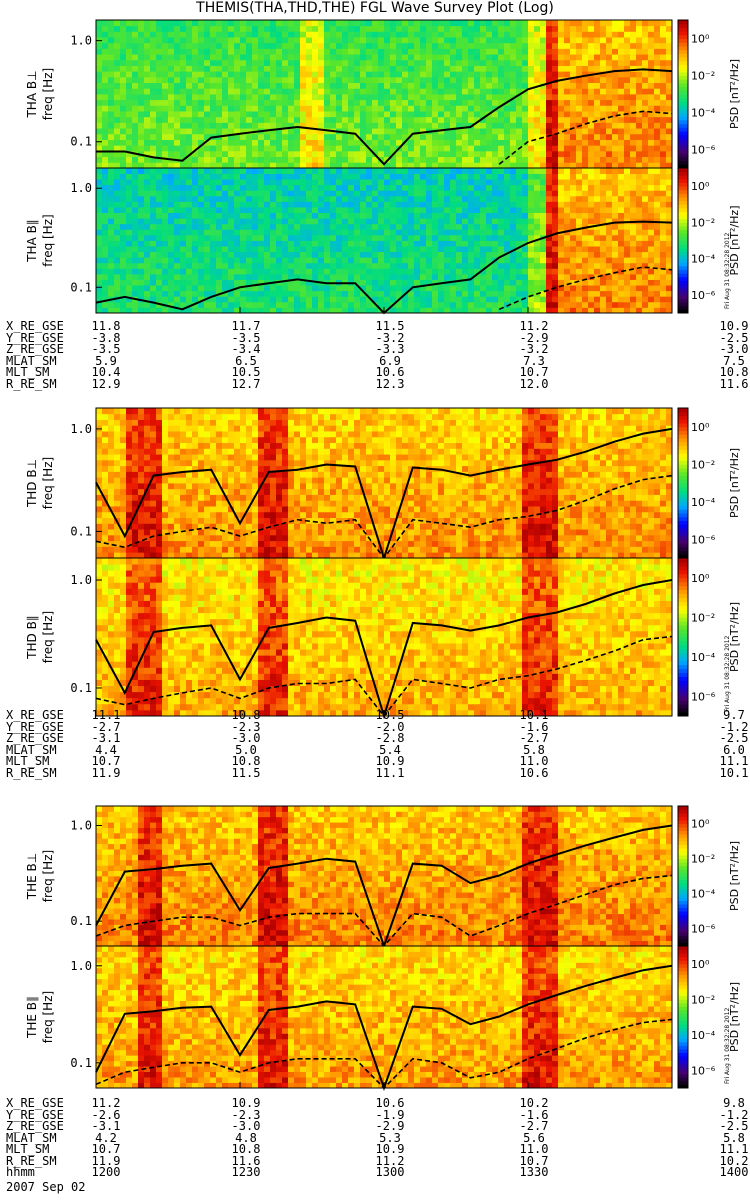 Image resolution: width=750 pixels, height=1200 pixels. Describe the element at coordinates (28, 761) in the screenshot. I see `ephemeris-label: MLT_SM` at that location.